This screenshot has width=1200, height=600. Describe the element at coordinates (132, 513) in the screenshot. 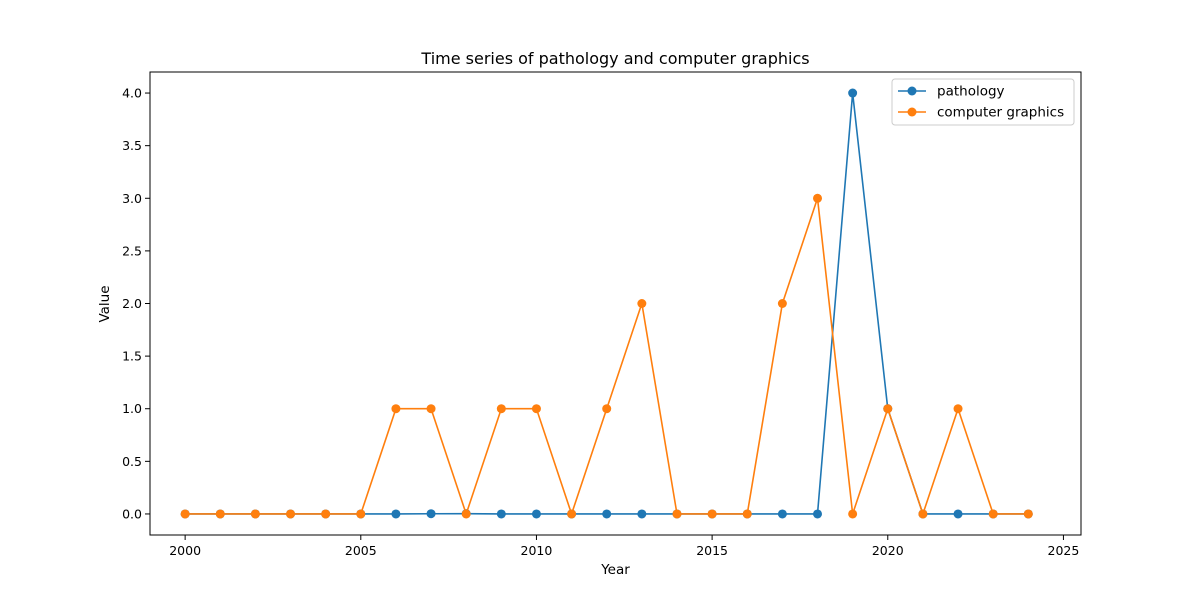

I see `y-tick-label: 0.0` at that location.